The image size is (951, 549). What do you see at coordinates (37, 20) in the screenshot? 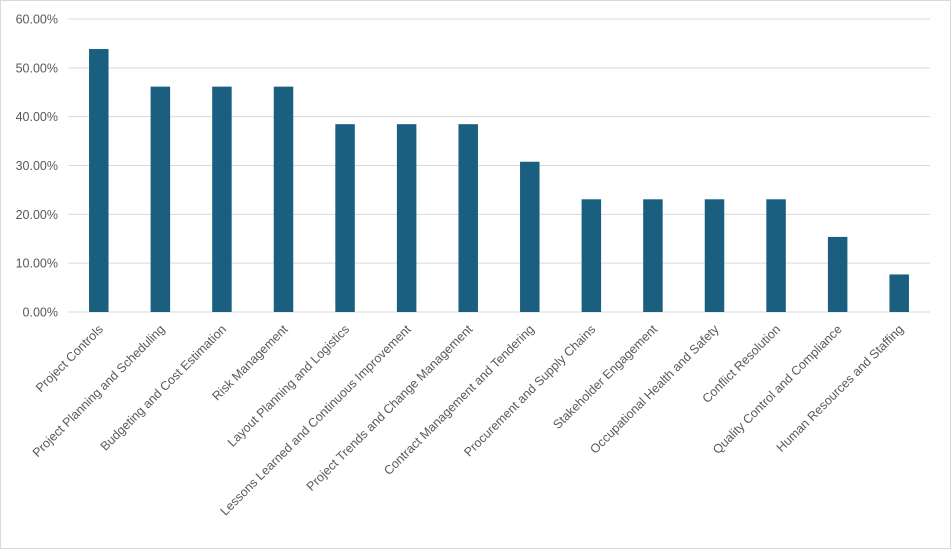
I see `y-tick-label: 60.00%` at bounding box center [37, 20].